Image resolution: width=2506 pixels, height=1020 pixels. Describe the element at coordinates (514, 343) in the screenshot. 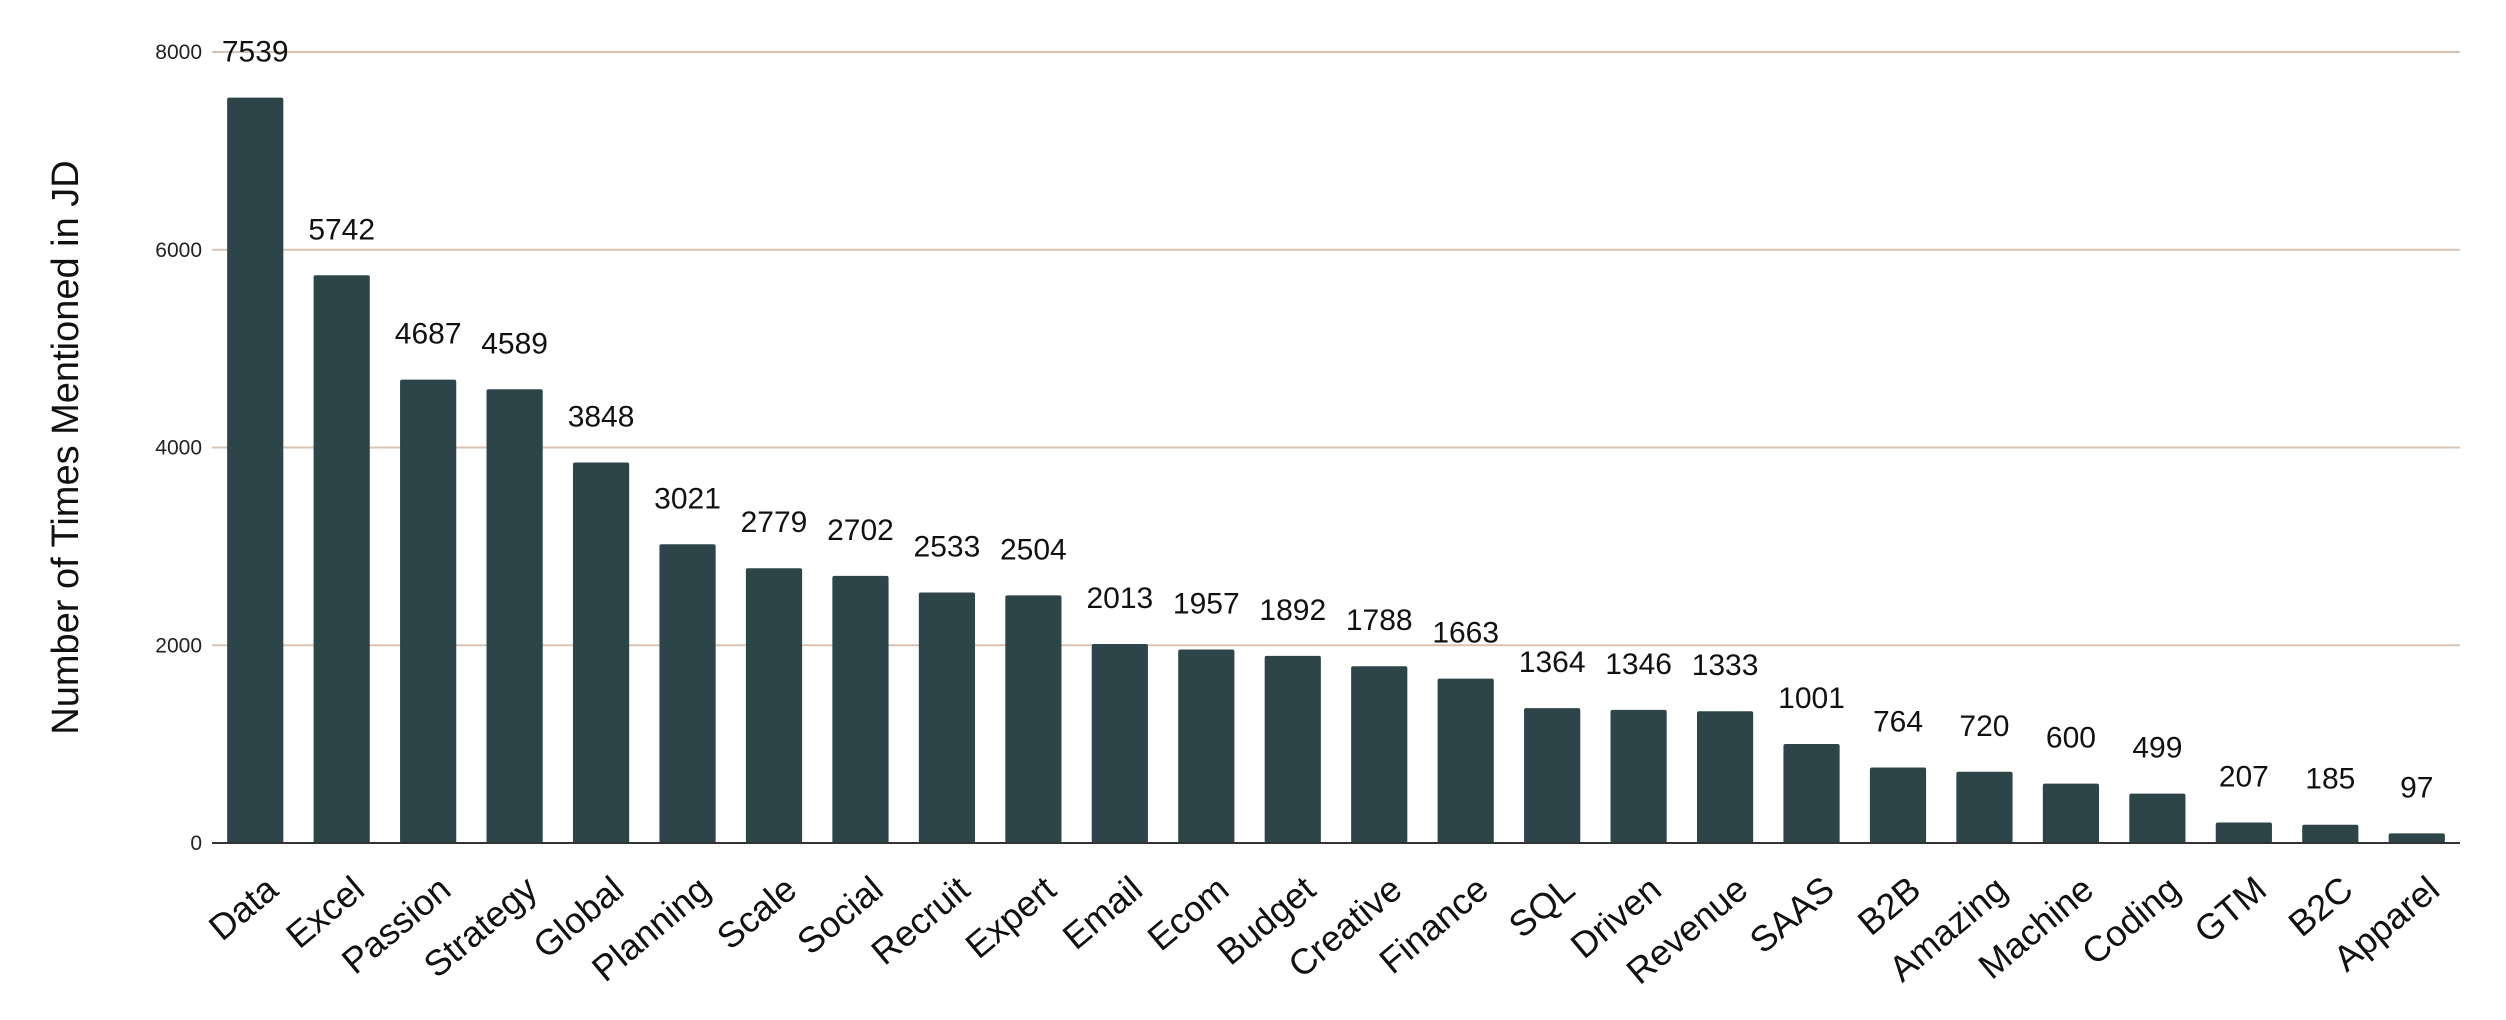

I see `data-label: 4589` at that location.